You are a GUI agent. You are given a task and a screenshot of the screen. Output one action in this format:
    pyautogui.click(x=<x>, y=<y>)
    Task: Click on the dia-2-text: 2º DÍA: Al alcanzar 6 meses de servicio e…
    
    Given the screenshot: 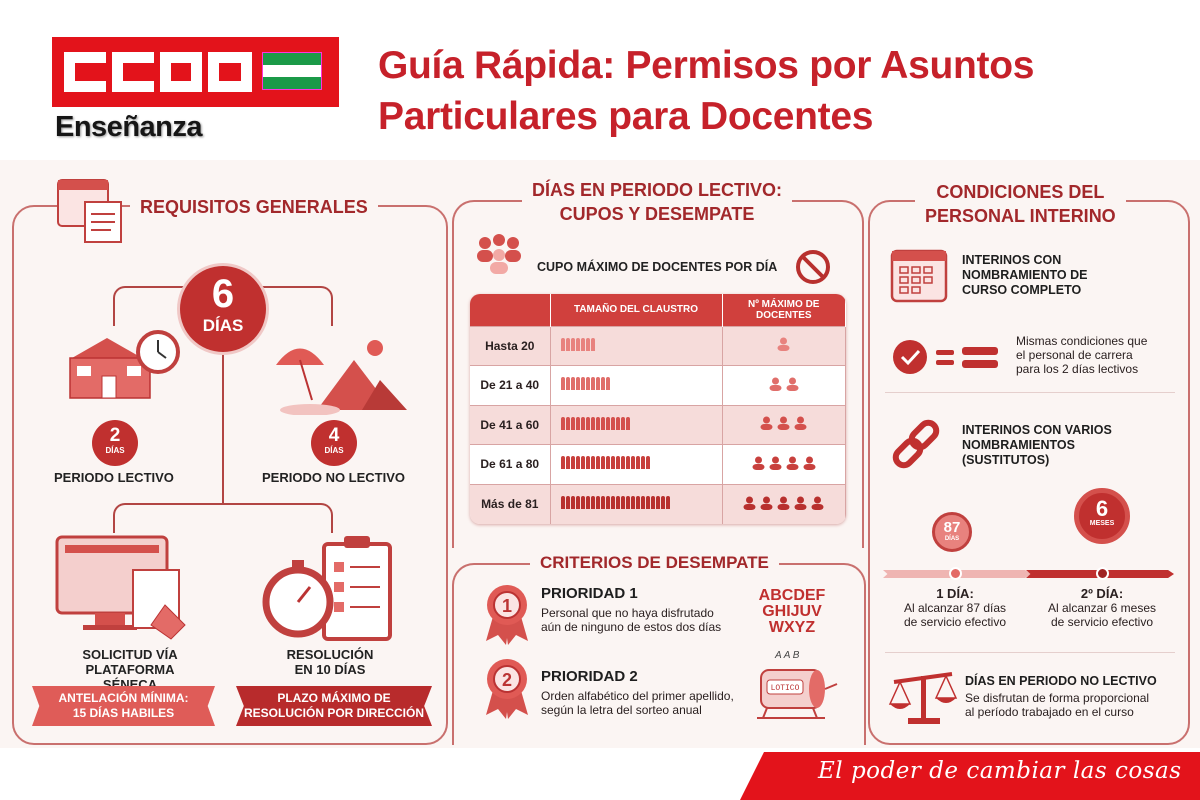 What is the action you would take?
    pyautogui.click(x=1102, y=608)
    